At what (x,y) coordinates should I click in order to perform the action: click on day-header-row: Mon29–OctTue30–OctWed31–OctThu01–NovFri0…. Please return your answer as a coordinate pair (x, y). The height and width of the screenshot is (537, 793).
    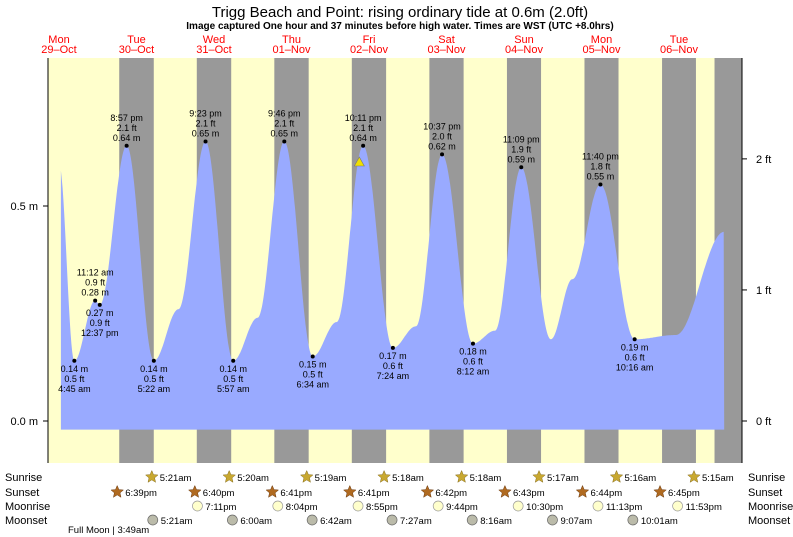
    Looking at the image, I should click on (369, 45).